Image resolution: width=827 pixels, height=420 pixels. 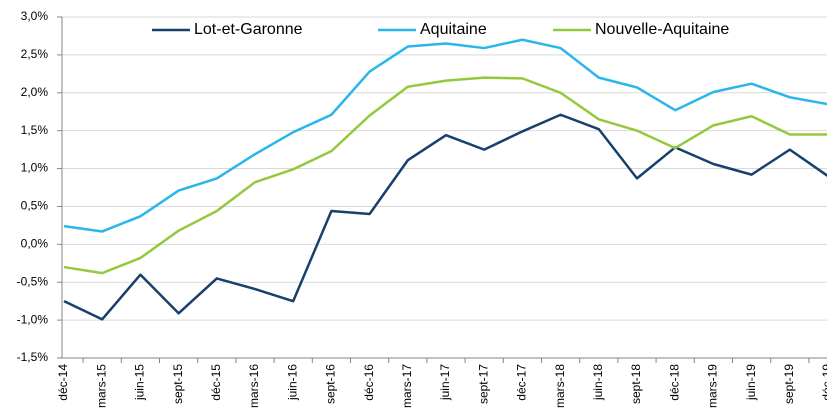 I want to click on legend-text: Nouvelle-Aquitaine, so click(x=662, y=29).